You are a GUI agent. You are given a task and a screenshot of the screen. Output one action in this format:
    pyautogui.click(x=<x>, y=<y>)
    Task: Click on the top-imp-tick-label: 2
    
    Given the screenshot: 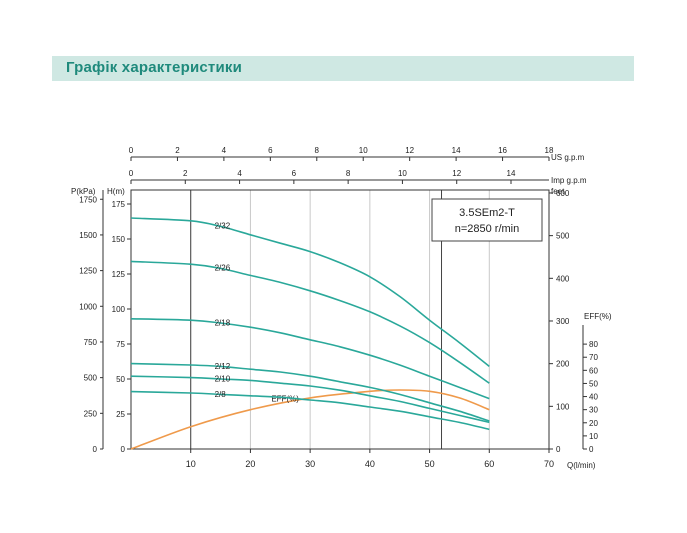 What is the action you would take?
    pyautogui.click(x=185, y=173)
    